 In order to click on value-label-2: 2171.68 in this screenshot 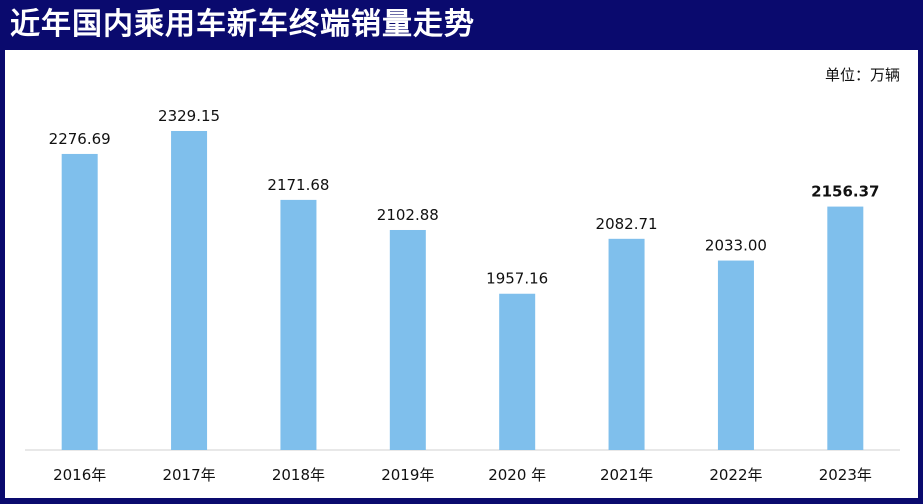, I will do `click(298, 185)`.